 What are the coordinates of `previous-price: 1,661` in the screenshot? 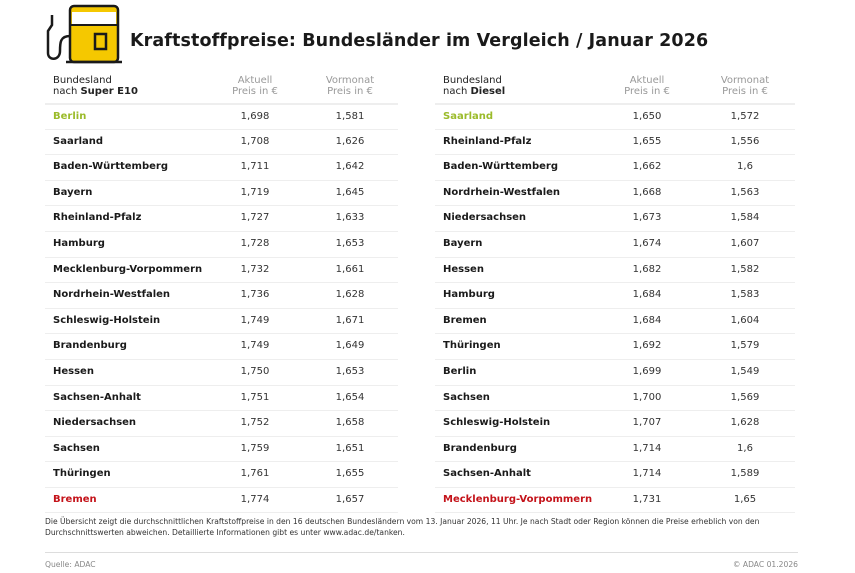 It's located at (350, 269).